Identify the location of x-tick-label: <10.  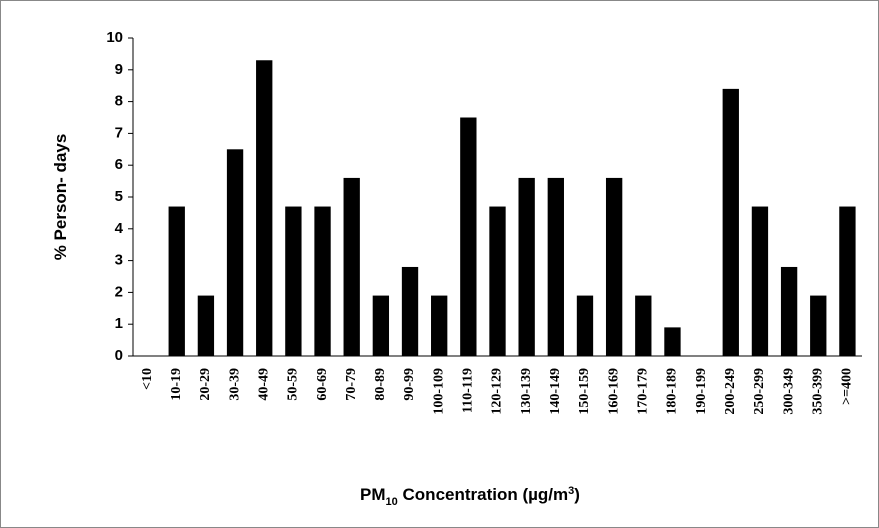
(147, 379).